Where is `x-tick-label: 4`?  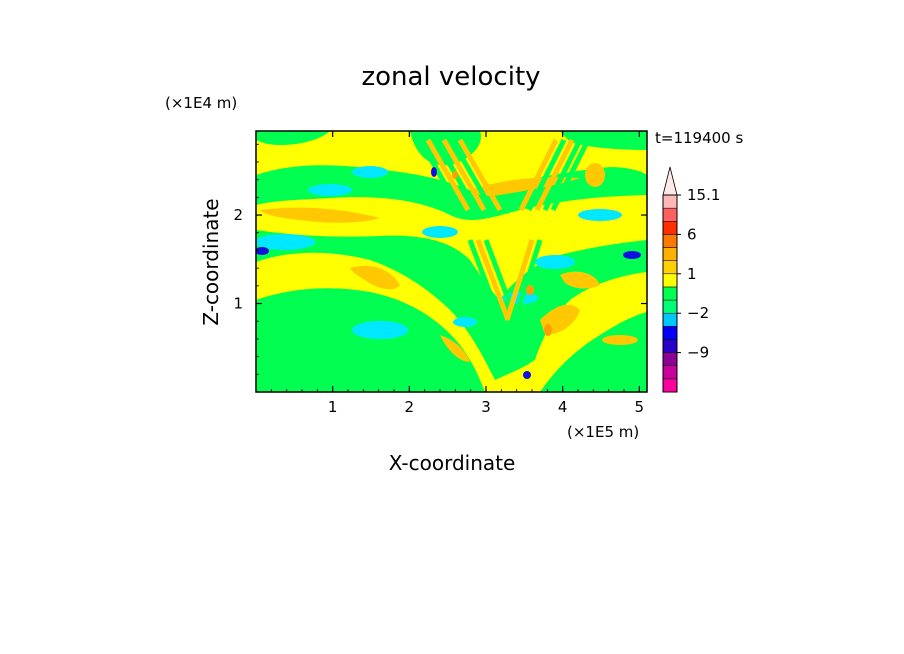 x-tick-label: 4 is located at coordinates (563, 407).